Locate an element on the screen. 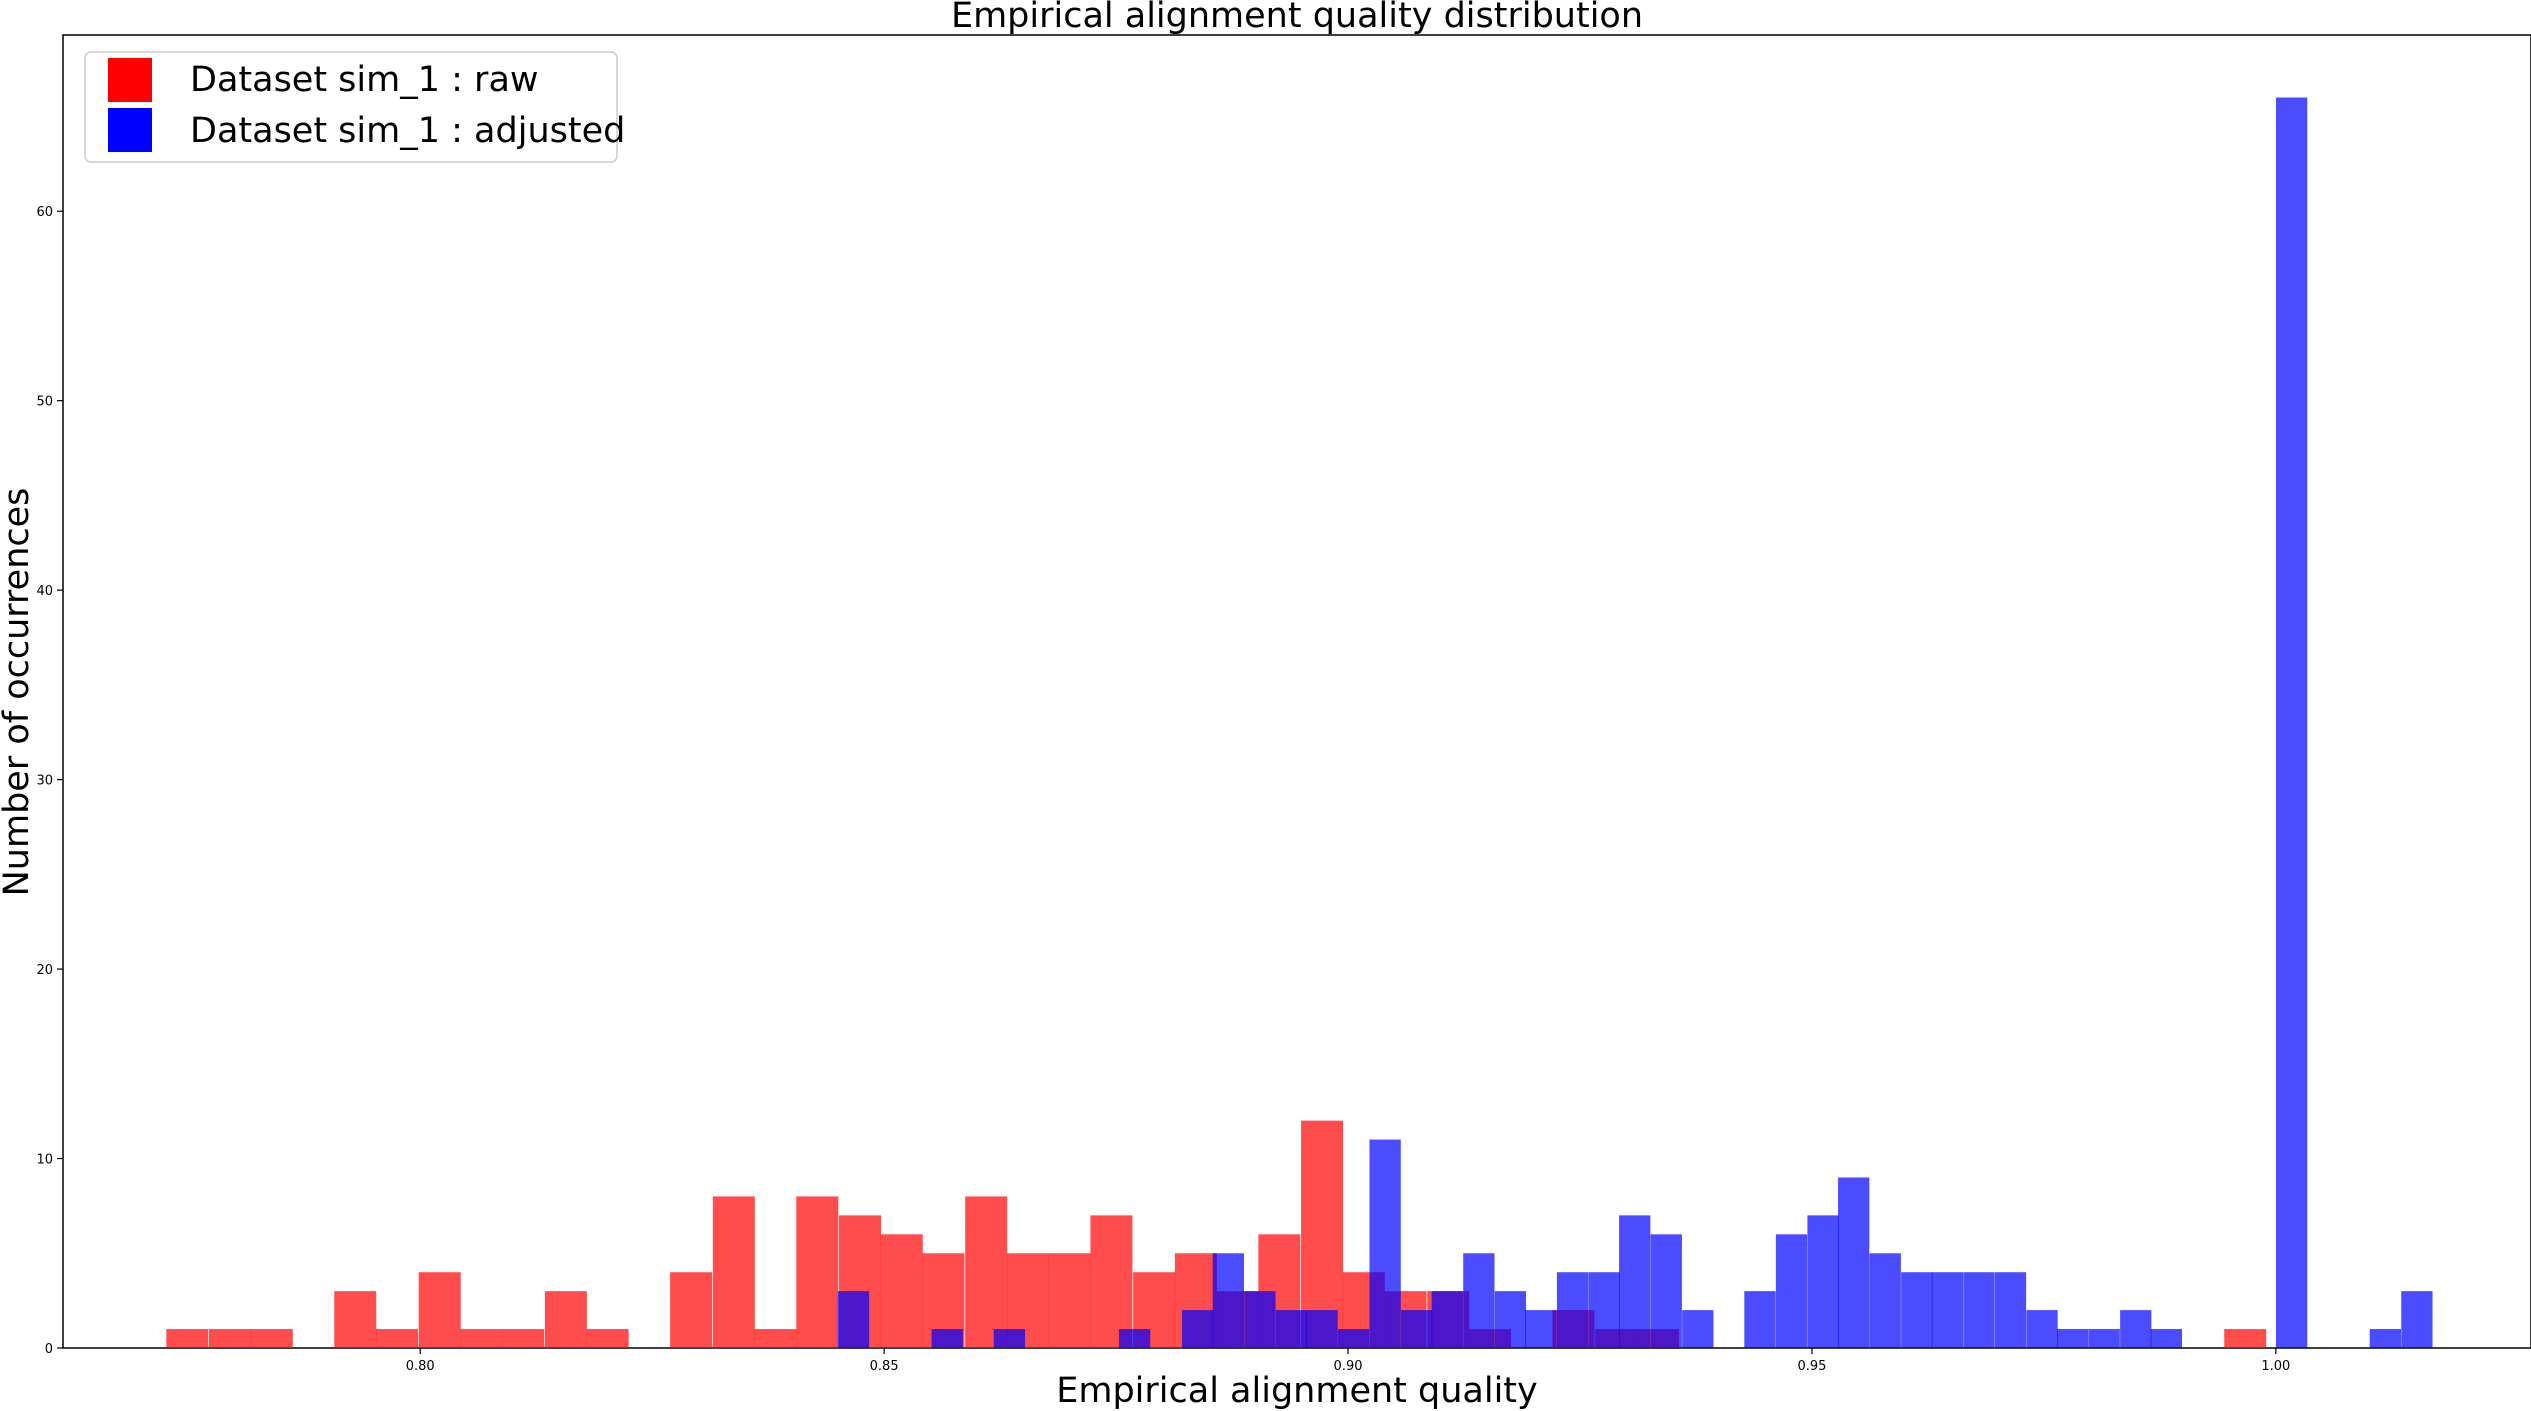 The height and width of the screenshot is (1411, 2531). chart-title: Empirical alignment quality distribution is located at coordinates (1297, 18).